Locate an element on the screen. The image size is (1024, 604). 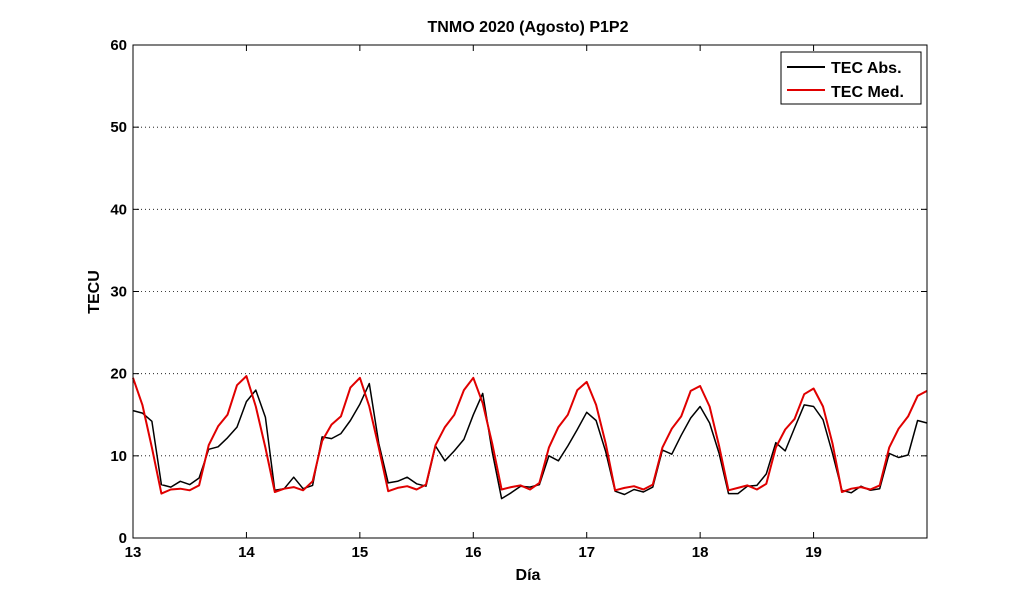
x-tick-label: 19 is located at coordinates (813, 552).